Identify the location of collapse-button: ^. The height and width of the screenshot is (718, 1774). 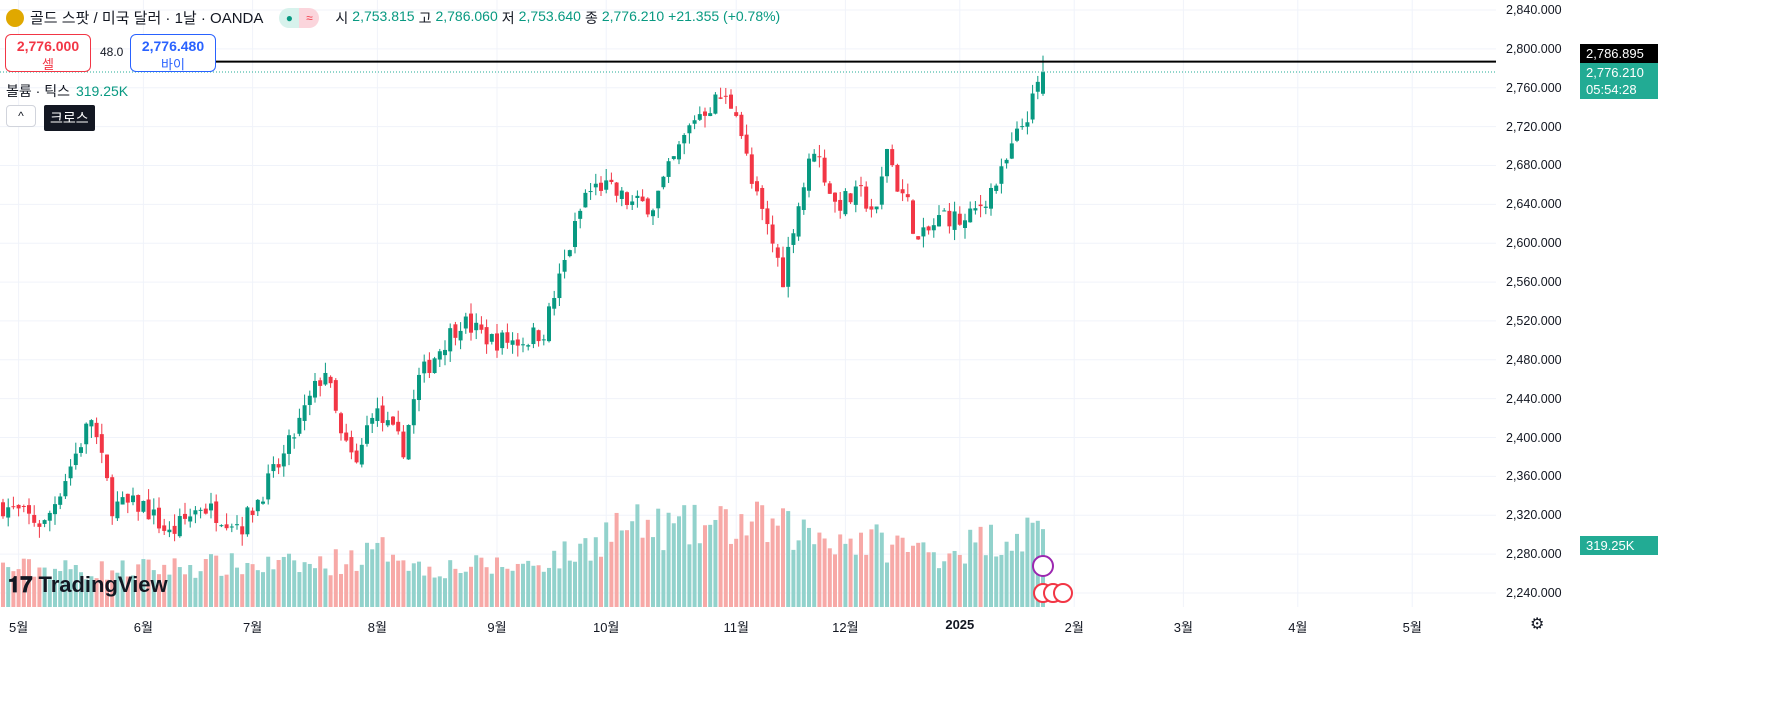
(21, 116).